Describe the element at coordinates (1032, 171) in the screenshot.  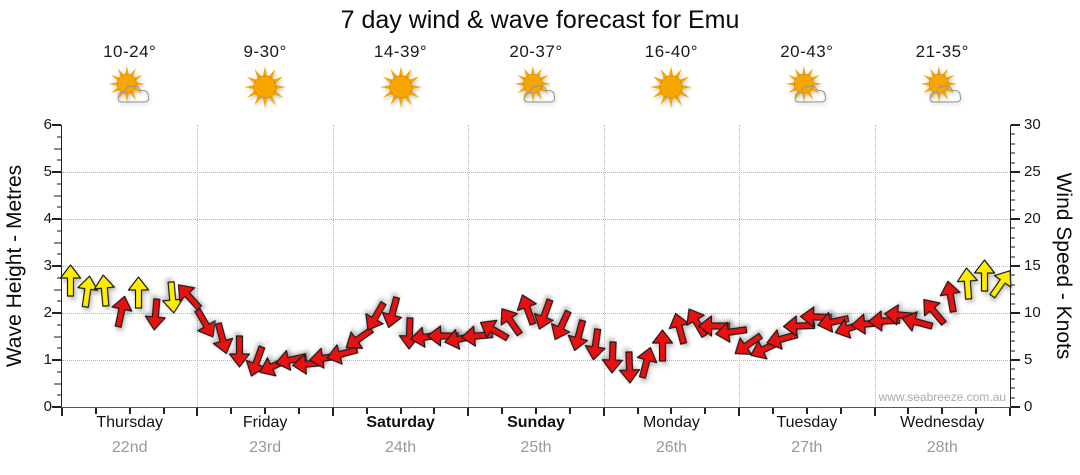
I see `right-axis-tick-label: 25` at that location.